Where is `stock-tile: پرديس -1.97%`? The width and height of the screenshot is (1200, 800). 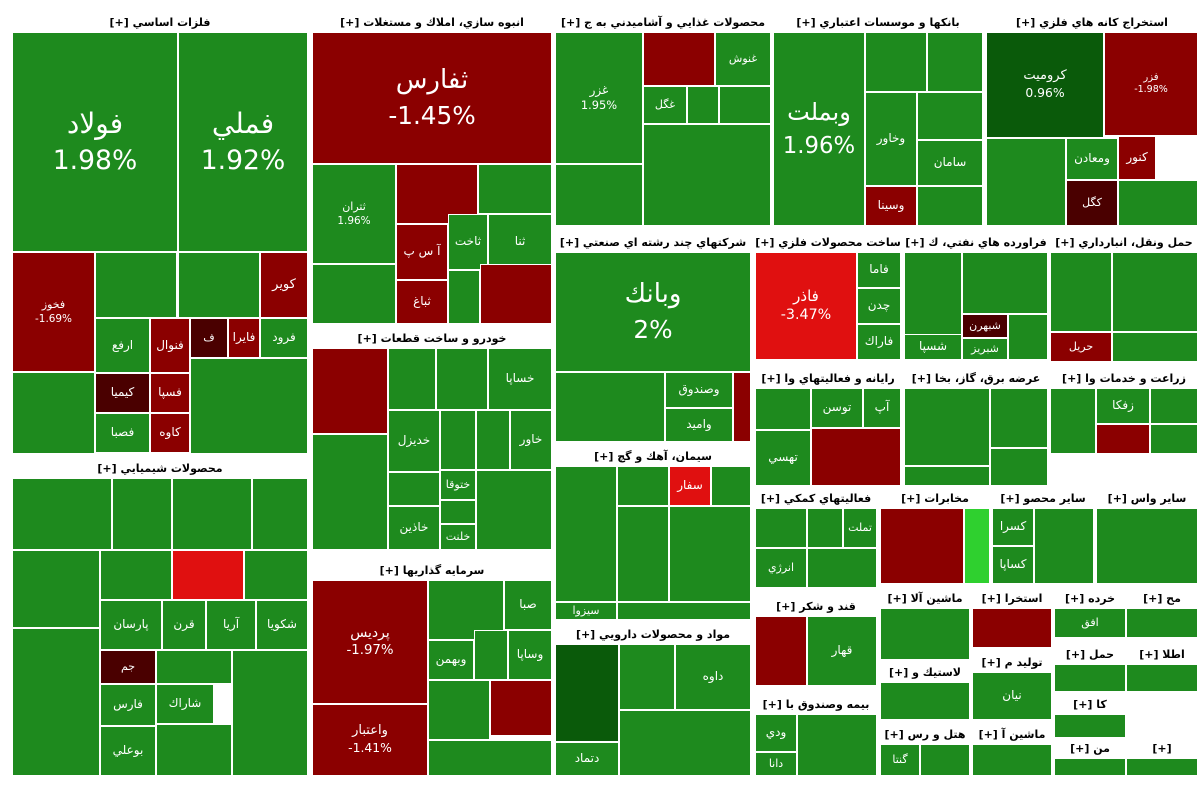 stock-tile: پرديس -1.97% is located at coordinates (370, 642).